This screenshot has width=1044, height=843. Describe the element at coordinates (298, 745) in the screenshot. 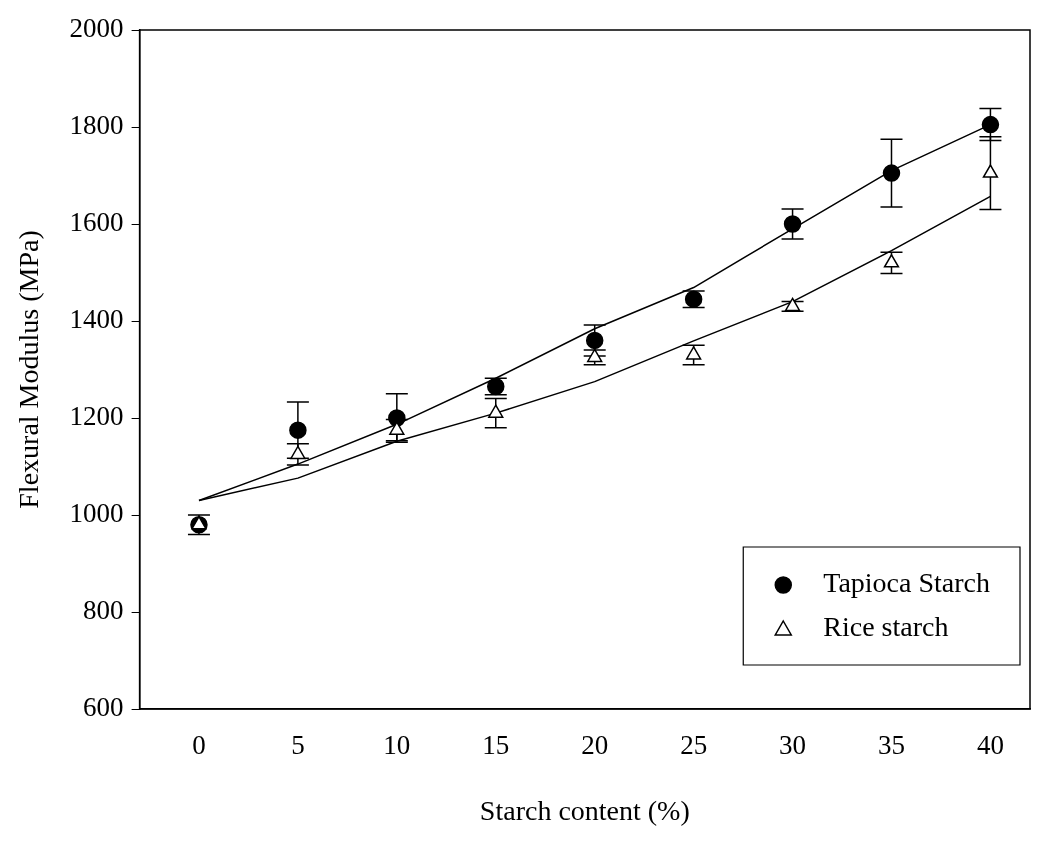

I see `x-tick-label: 5` at that location.